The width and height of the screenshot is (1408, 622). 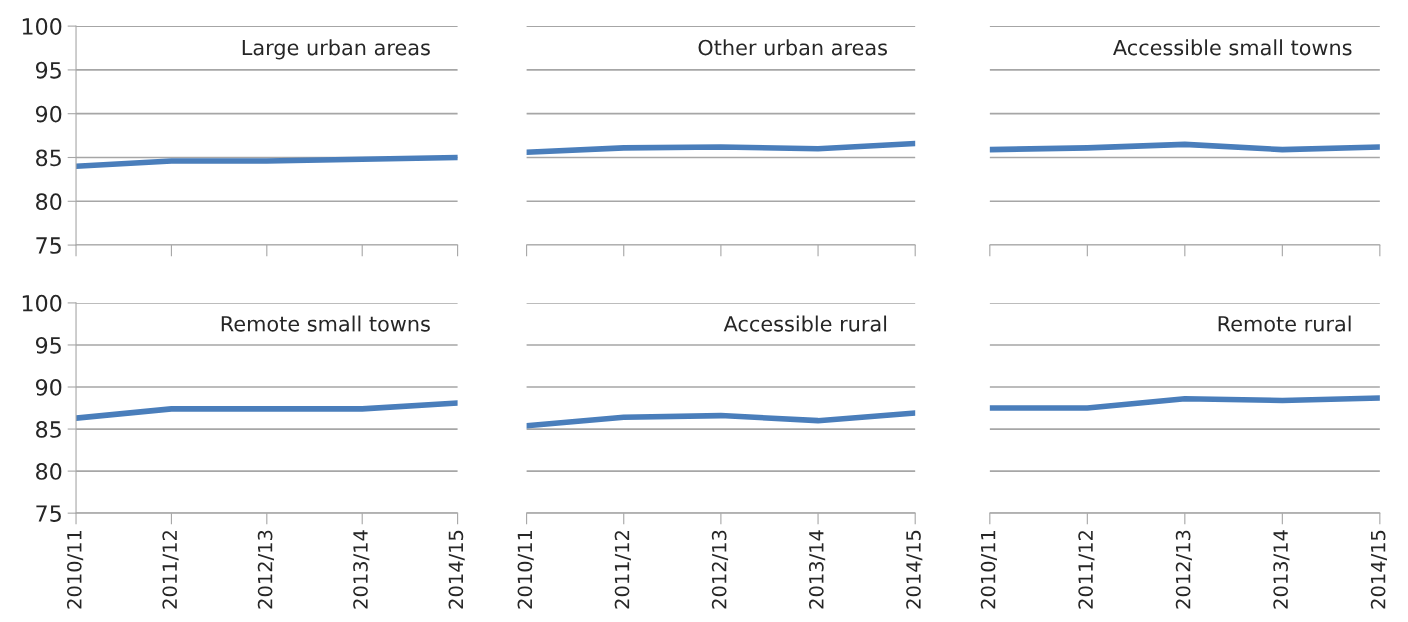 What do you see at coordinates (1284, 323) in the screenshot?
I see `chart-title: Remote rural` at bounding box center [1284, 323].